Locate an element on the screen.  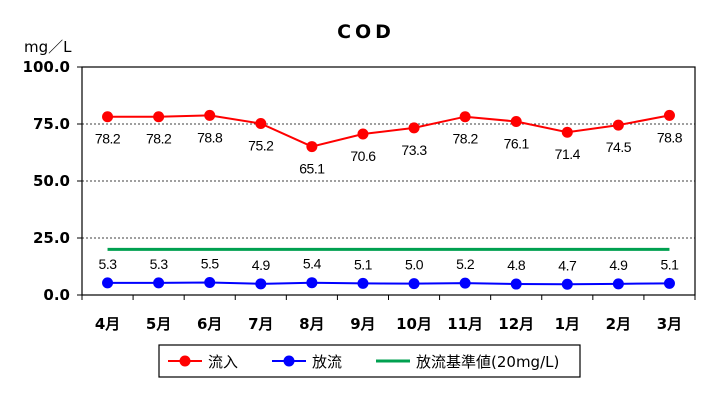
legend: 流入 放流 放流基準値(20mg/L) is located at coordinates (369, 361).